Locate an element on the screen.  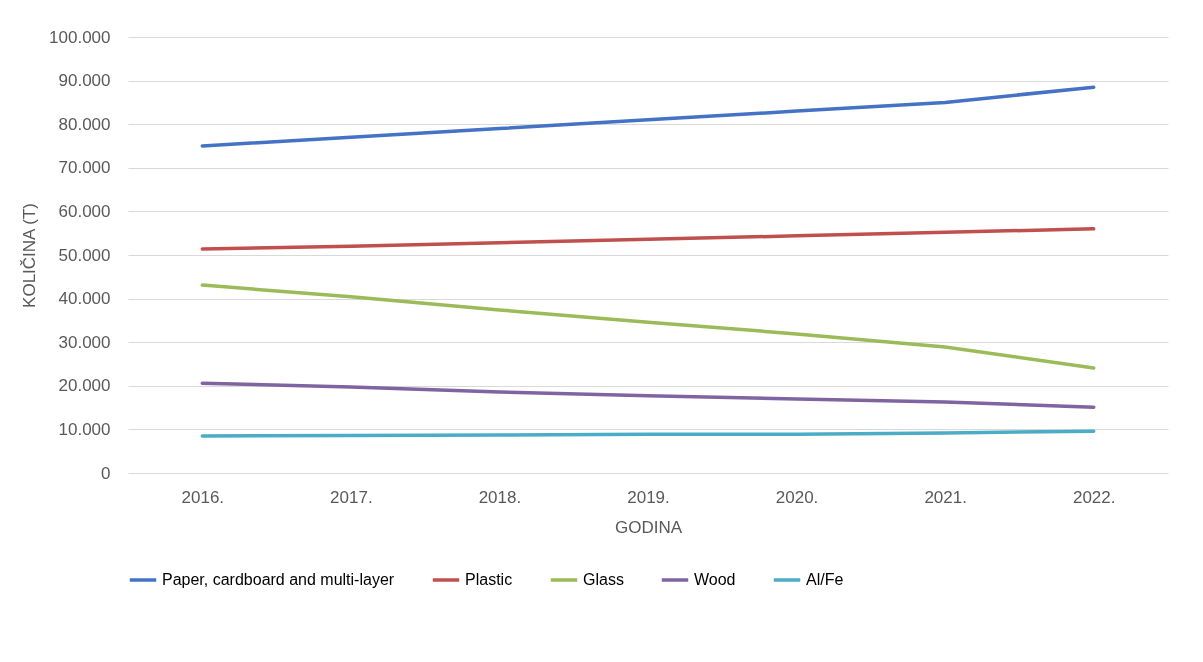
legend-label: Wood is located at coordinates (715, 579).